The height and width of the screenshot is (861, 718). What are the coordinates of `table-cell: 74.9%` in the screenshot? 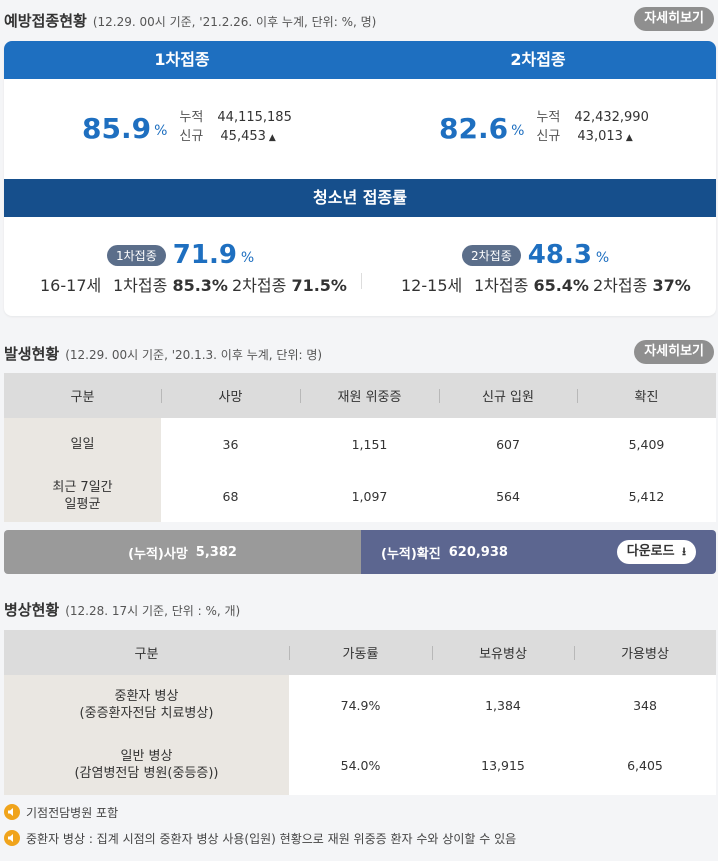 It's located at (360, 705).